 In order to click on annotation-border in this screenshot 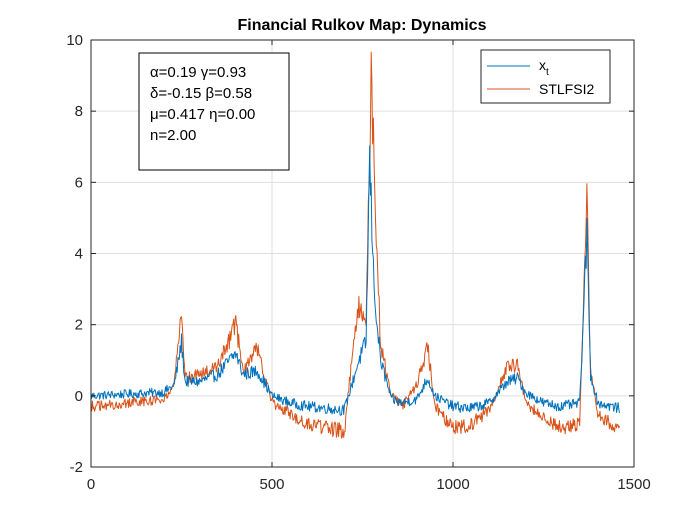, I will do `click(214, 111)`.